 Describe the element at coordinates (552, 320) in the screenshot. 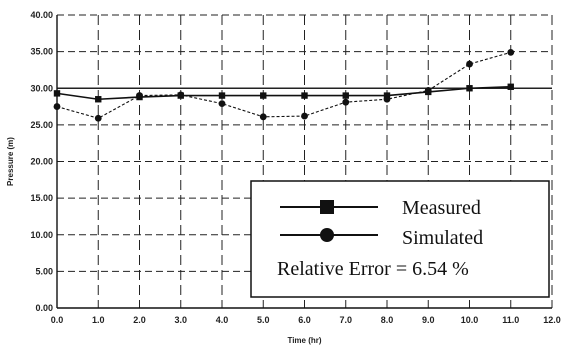

I see `x-tick-label: 12.0` at that location.